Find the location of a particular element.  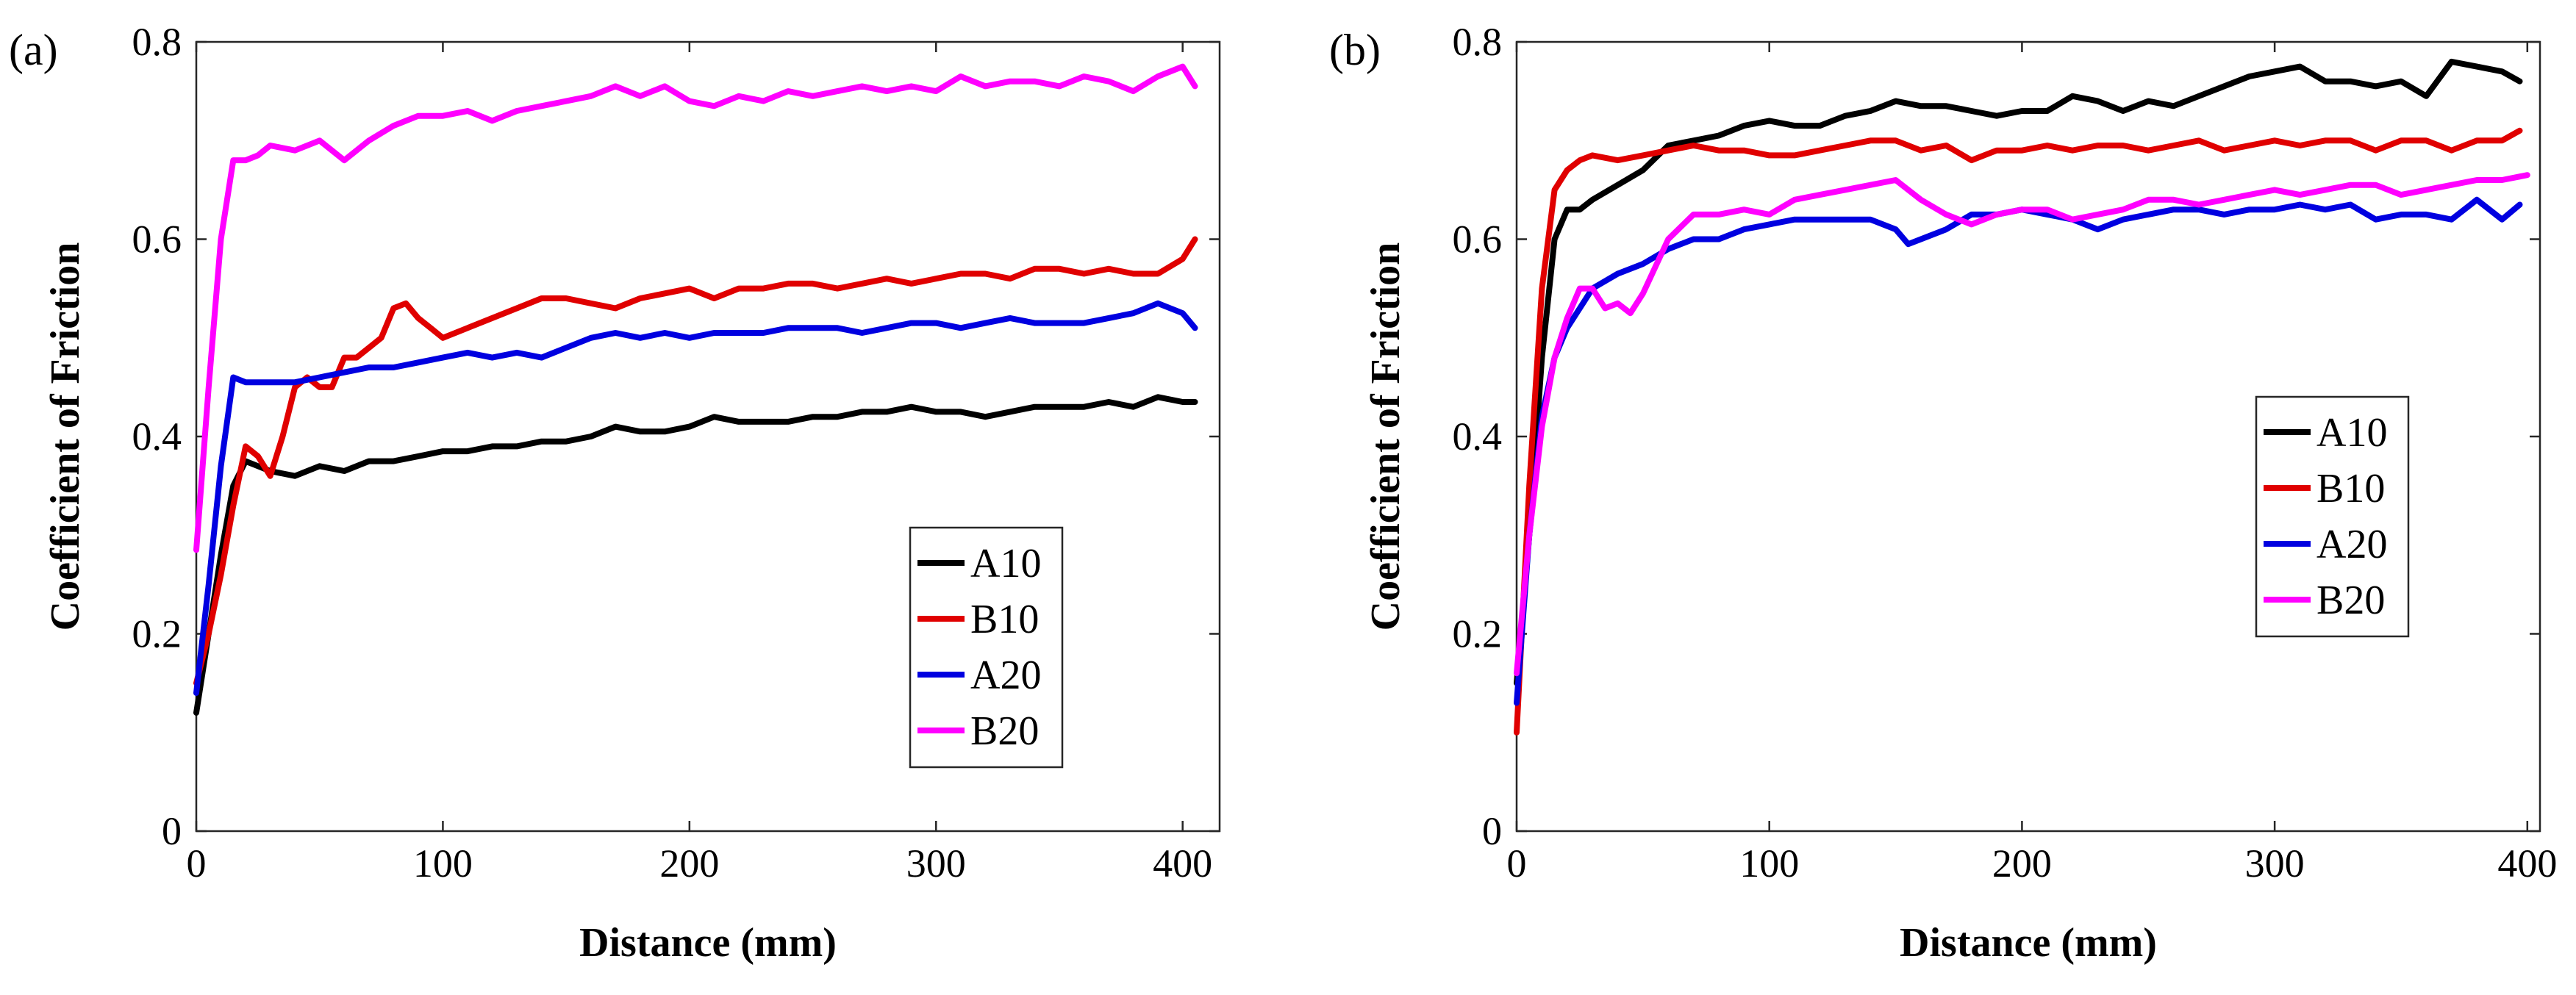

series-line-a10 is located at coordinates (695, 555).